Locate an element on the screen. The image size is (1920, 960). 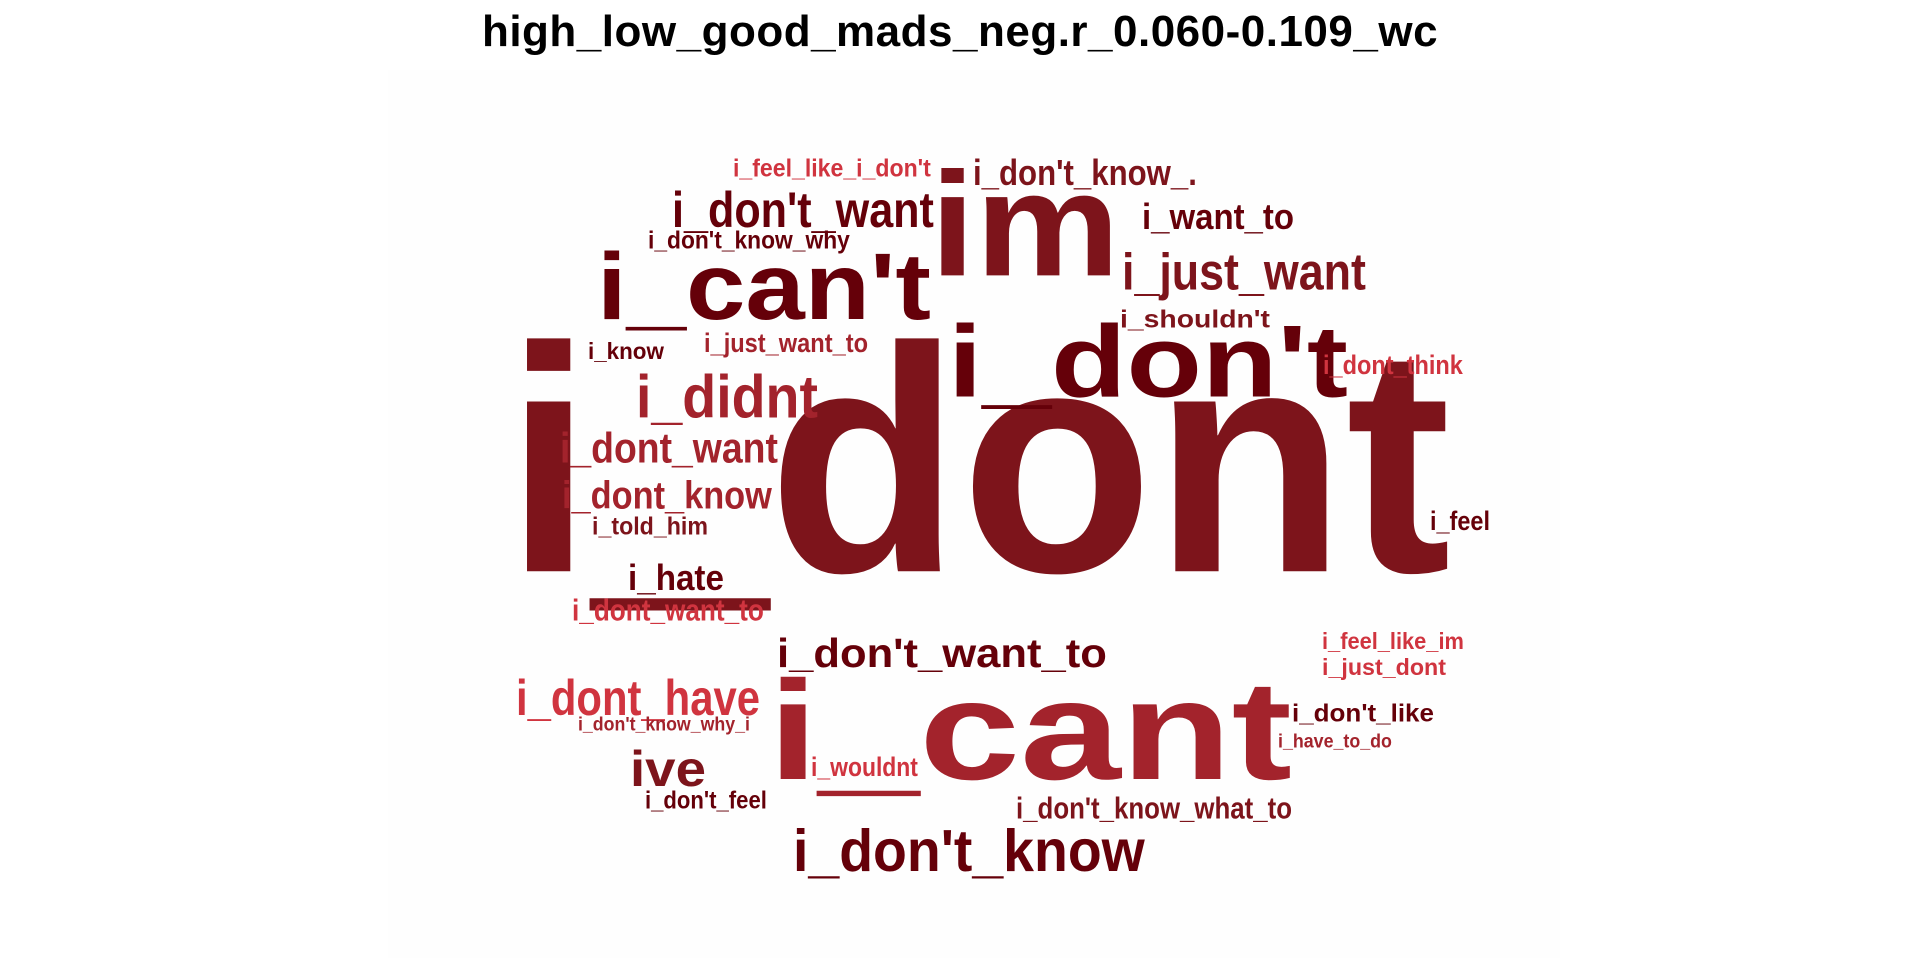
word-i-want-to: i_want_to is located at coordinates (1218, 217).